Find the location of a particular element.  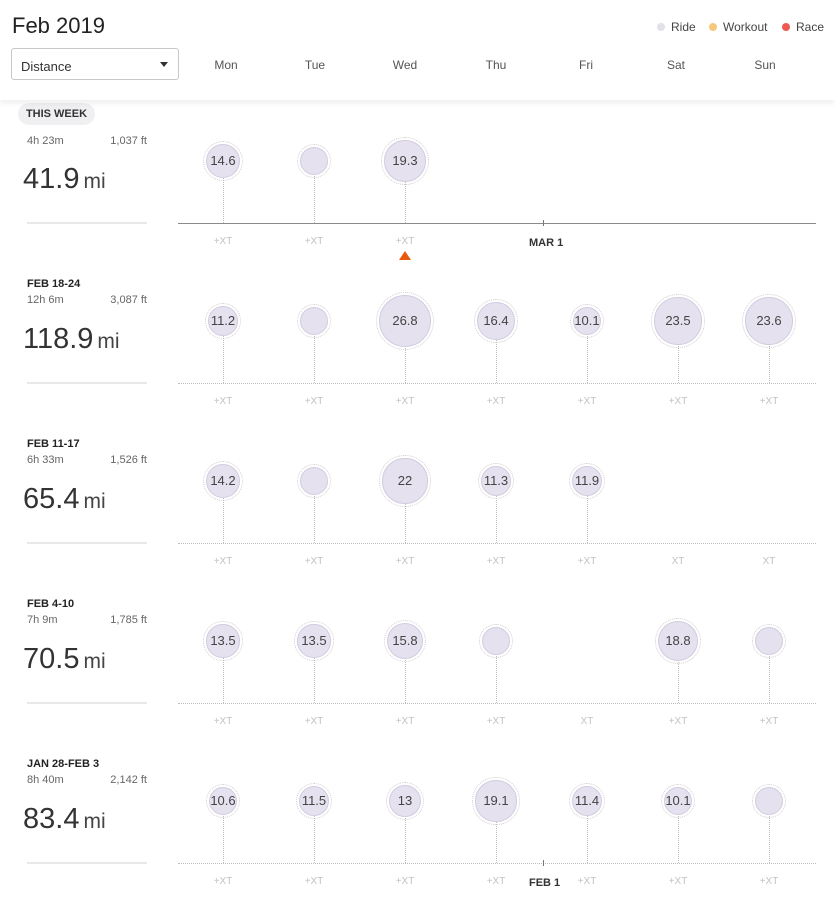

bubble-value: 22 is located at coordinates (405, 480).